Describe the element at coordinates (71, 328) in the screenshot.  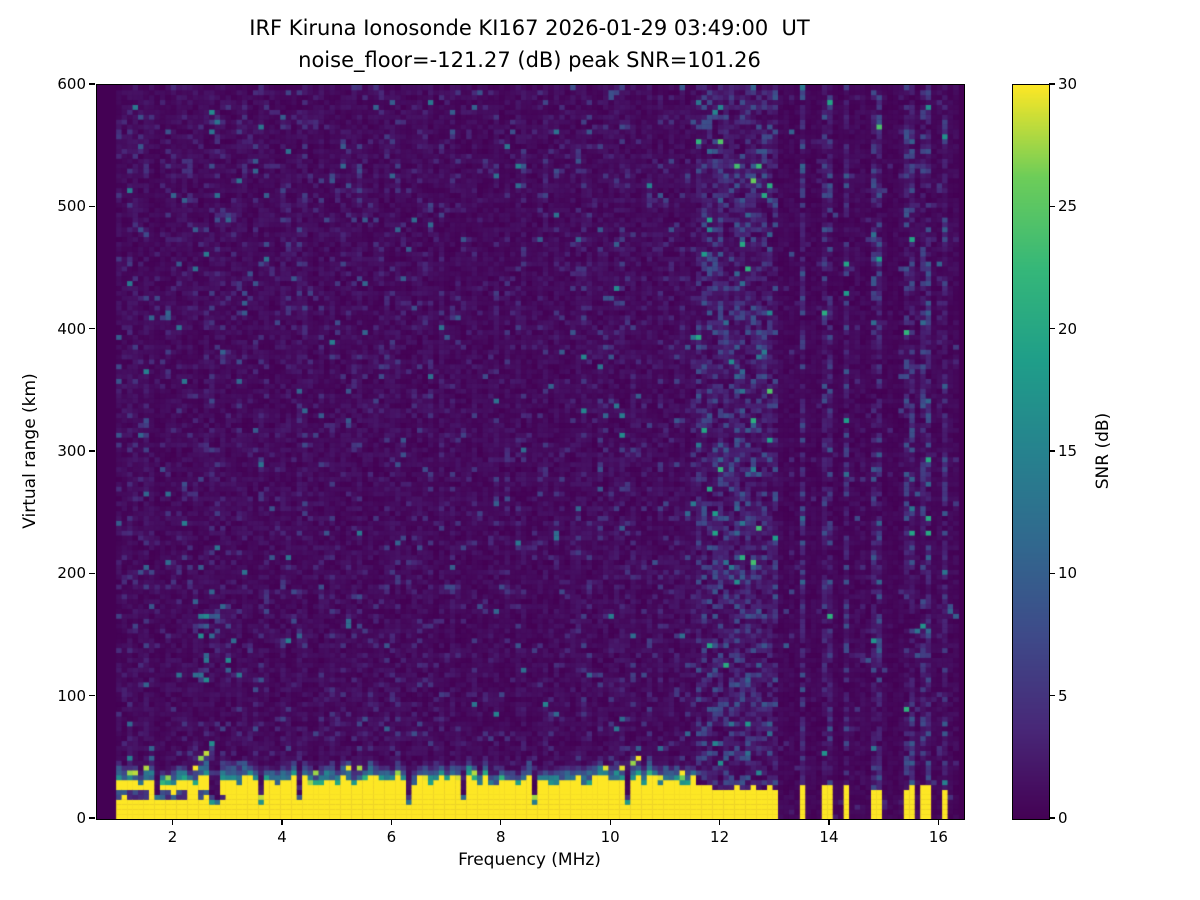
I see `y-tick-label: 400` at that location.